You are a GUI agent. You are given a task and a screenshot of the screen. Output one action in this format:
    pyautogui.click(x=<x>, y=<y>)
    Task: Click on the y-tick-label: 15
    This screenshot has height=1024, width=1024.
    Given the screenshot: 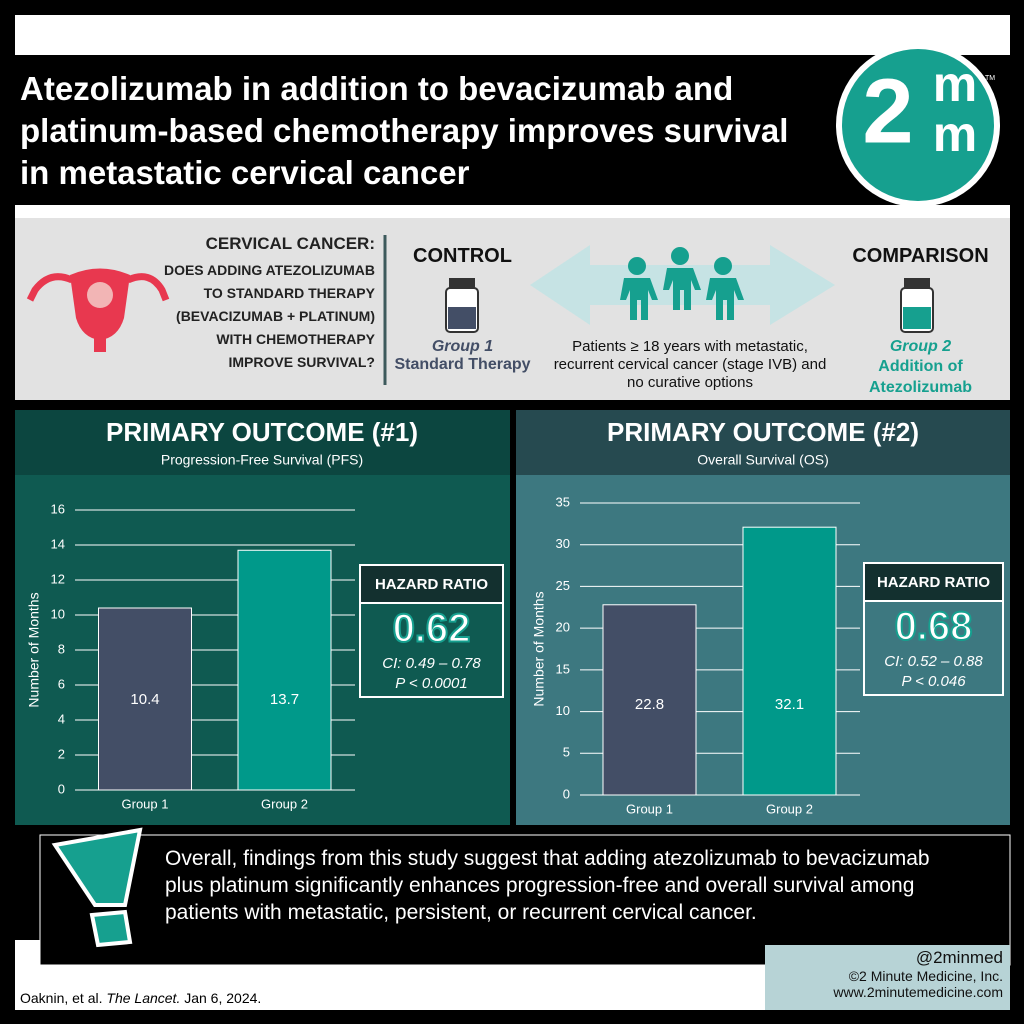 What is the action you would take?
    pyautogui.click(x=563, y=668)
    